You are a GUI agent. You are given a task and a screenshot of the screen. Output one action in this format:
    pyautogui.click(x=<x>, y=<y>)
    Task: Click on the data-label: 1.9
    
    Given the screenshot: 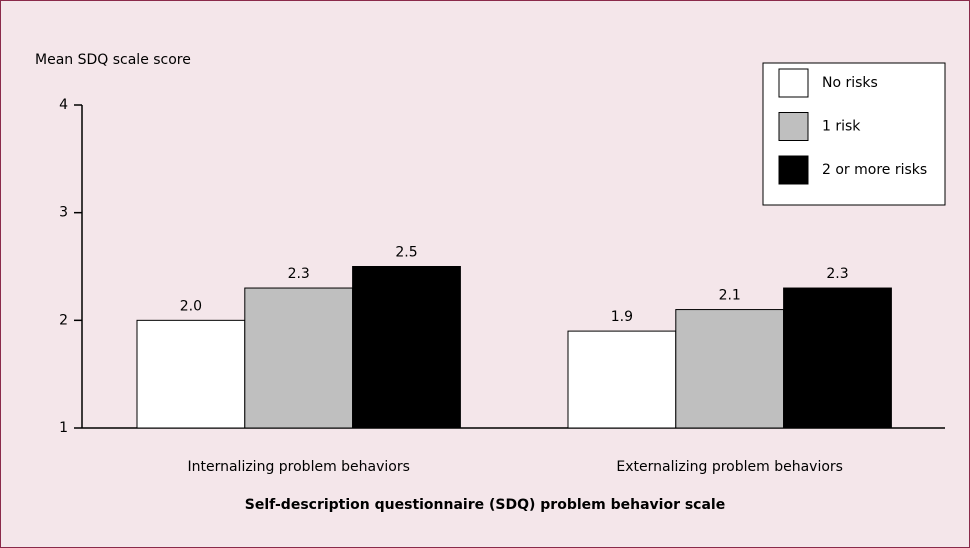 What is the action you would take?
    pyautogui.click(x=622, y=317)
    